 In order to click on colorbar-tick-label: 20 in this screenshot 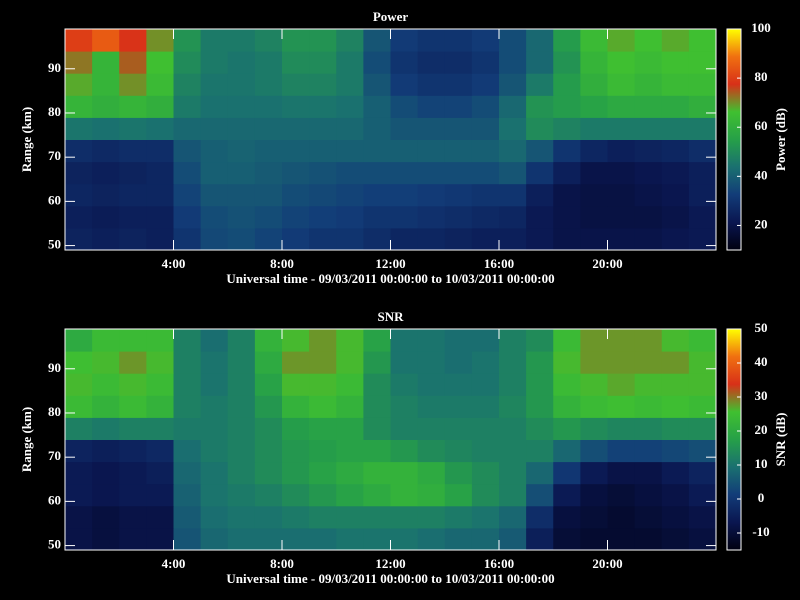, I will do `click(761, 223)`.